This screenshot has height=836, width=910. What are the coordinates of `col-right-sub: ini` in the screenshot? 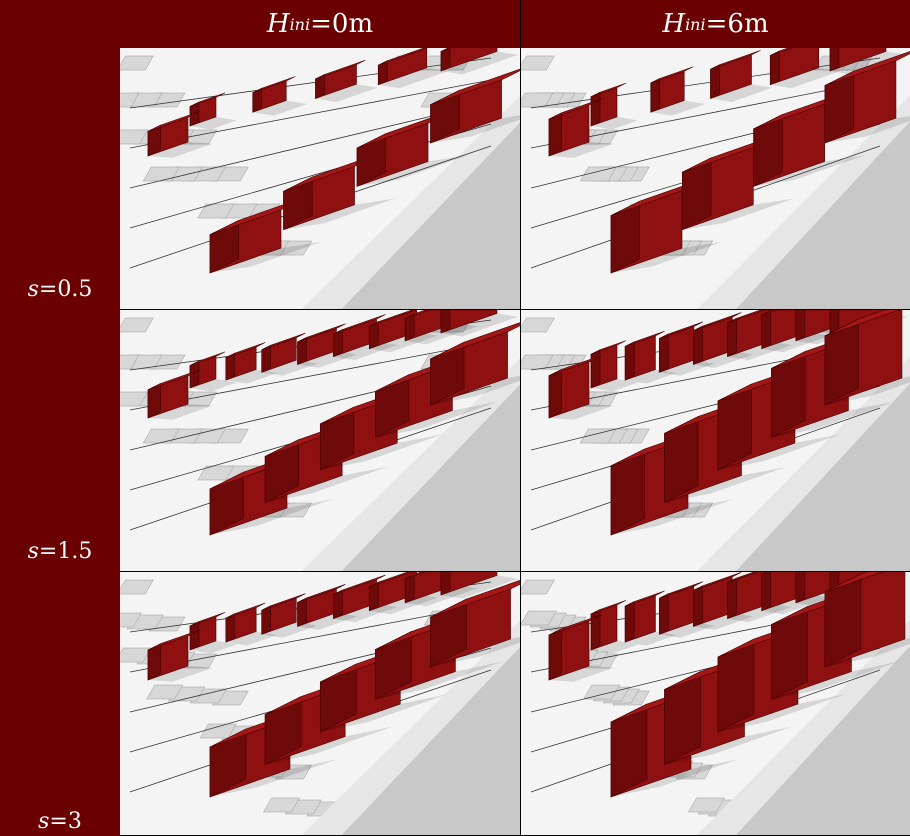 It's located at (695, 24).